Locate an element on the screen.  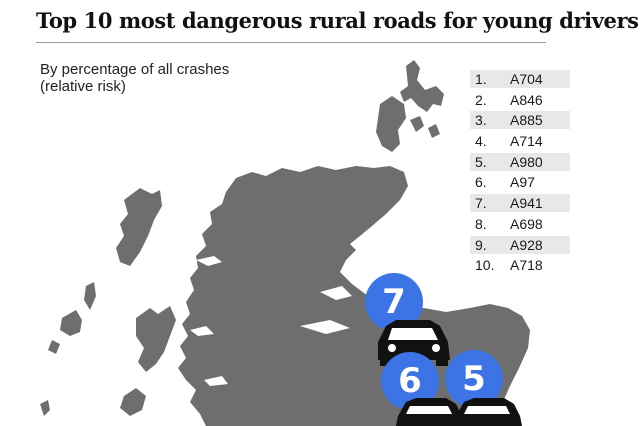
marker-5: 5 is located at coordinates (474, 379).